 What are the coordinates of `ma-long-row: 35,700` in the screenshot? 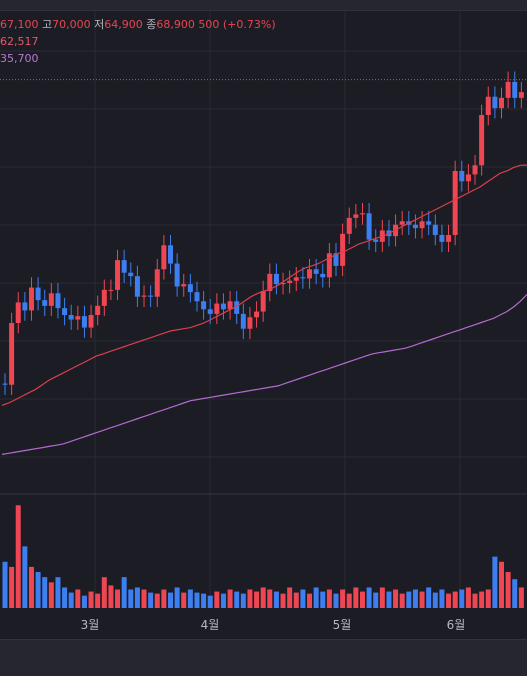 It's located at (138, 58).